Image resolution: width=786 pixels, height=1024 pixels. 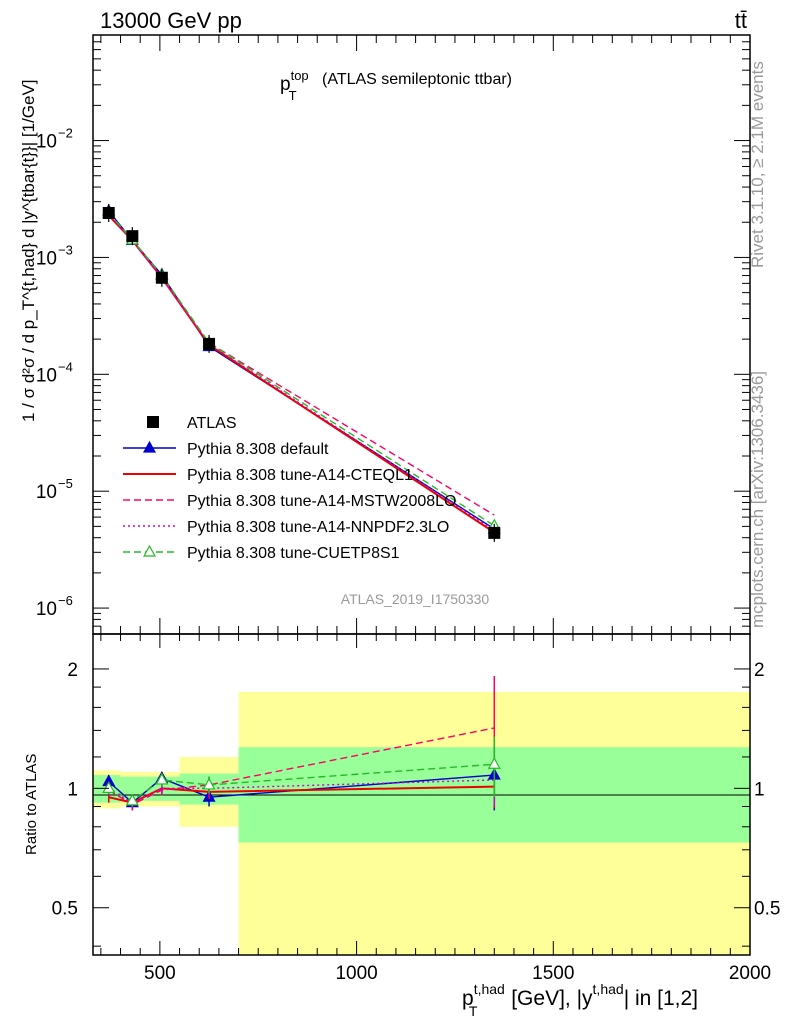 I want to click on y-tick-exponent: −3, so click(x=65, y=249).